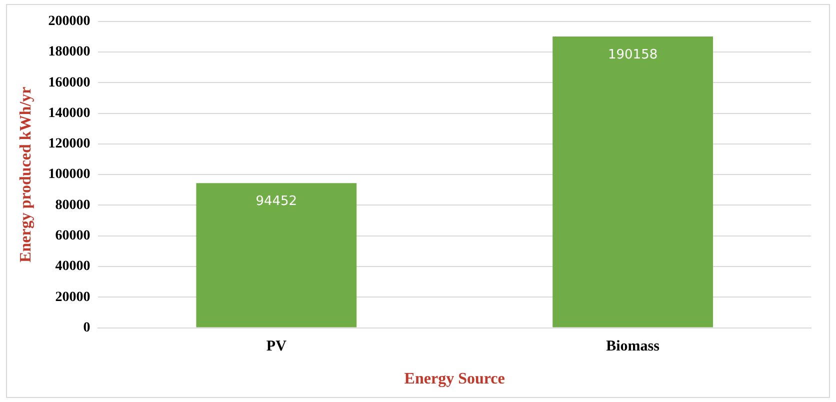 The height and width of the screenshot is (402, 836). What do you see at coordinates (454, 379) in the screenshot?
I see `x-axis-title: Energy Source` at bounding box center [454, 379].